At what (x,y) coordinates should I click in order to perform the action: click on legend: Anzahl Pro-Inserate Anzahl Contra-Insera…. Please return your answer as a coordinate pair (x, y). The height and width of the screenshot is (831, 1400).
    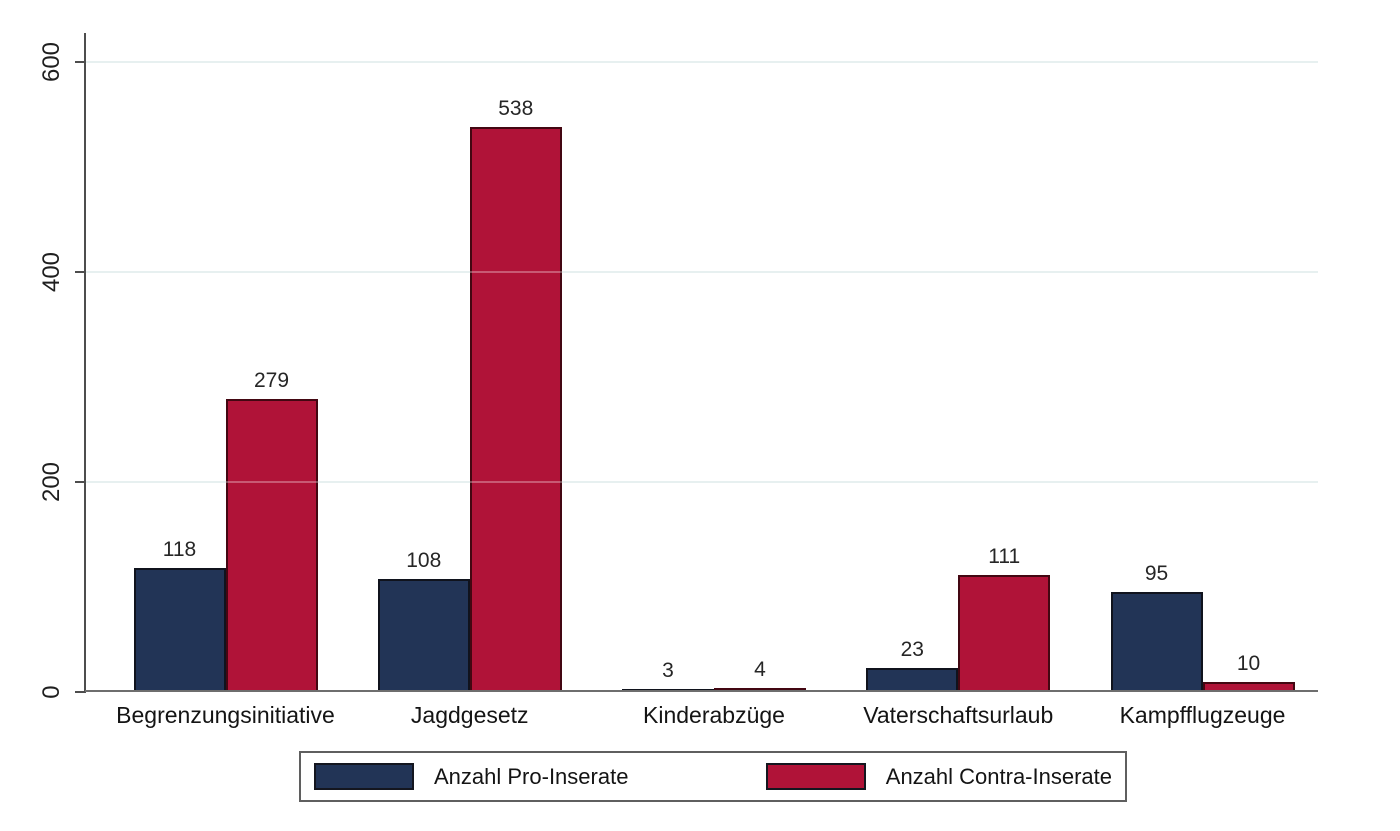
    Looking at the image, I should click on (713, 776).